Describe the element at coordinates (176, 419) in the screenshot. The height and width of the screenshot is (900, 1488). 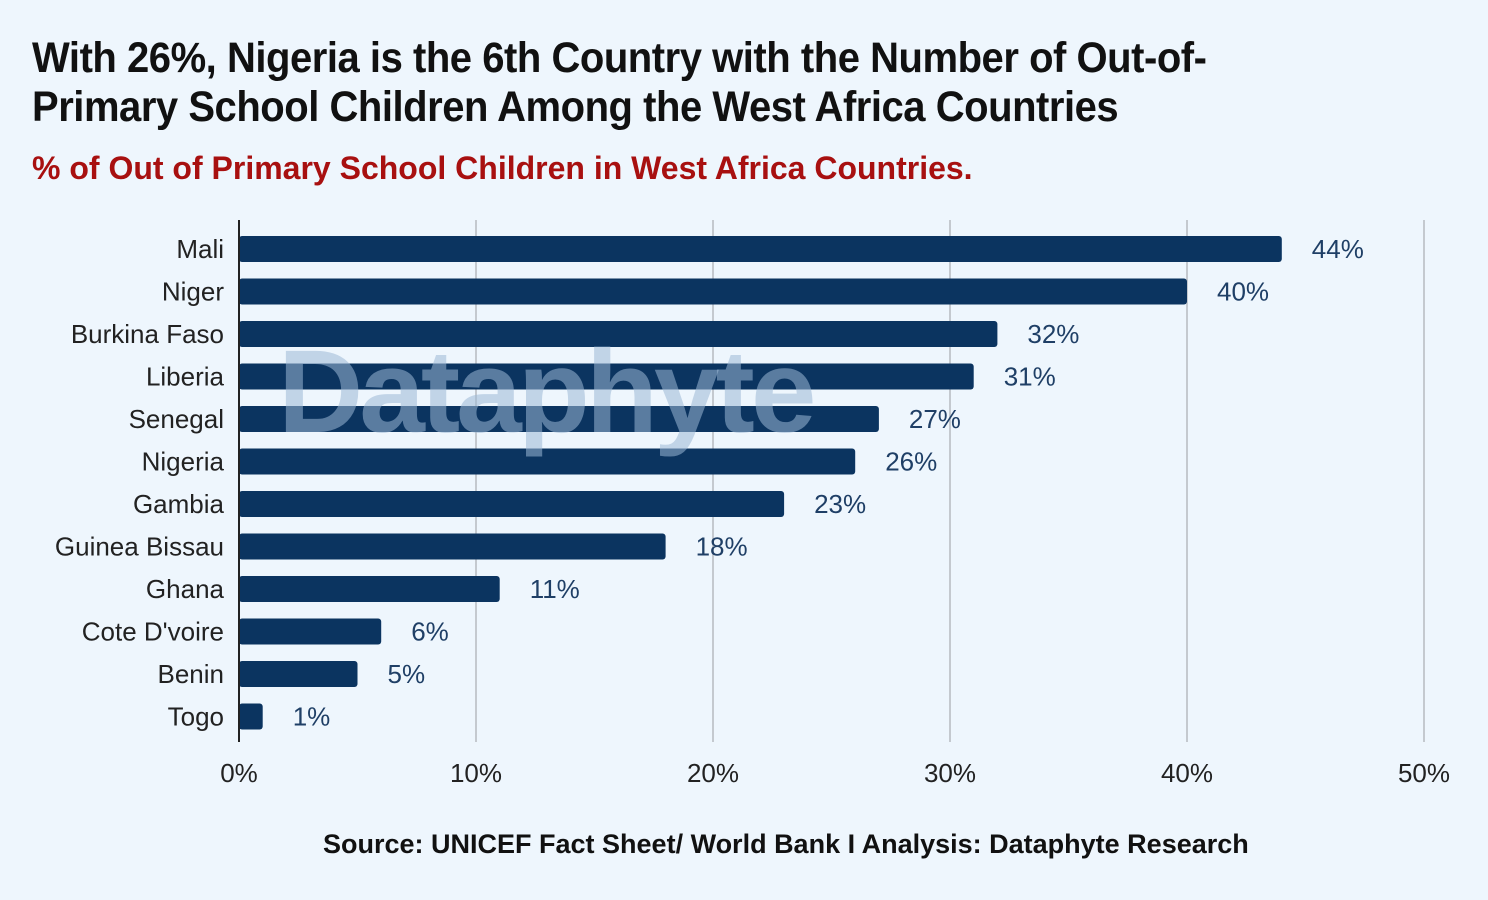
I see `category-label: Senegal` at that location.